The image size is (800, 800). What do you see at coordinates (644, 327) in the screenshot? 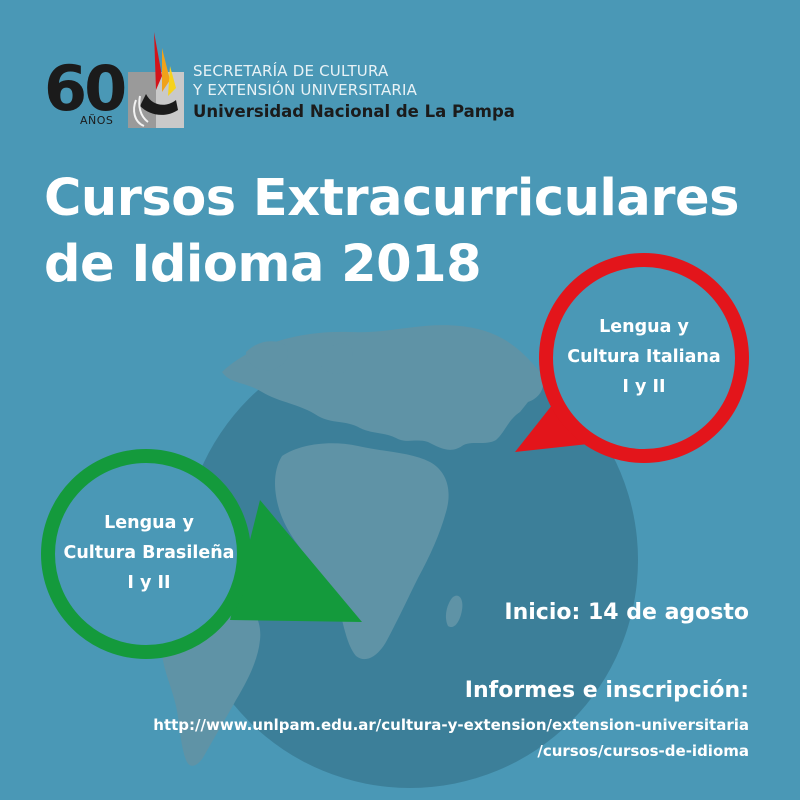
I see `italian-line1: Lengua y` at bounding box center [644, 327].